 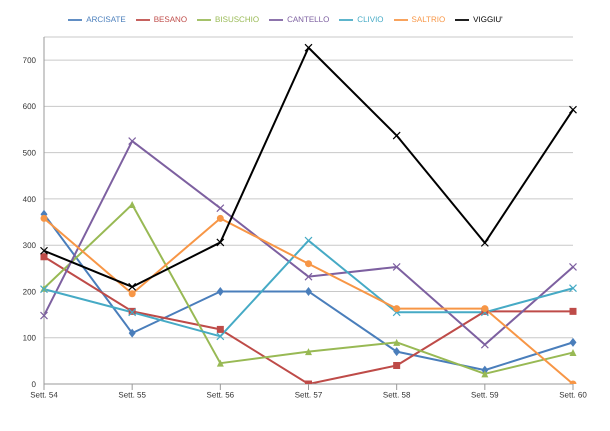 I want to click on y-tick-label: 500, so click(x=29, y=153).